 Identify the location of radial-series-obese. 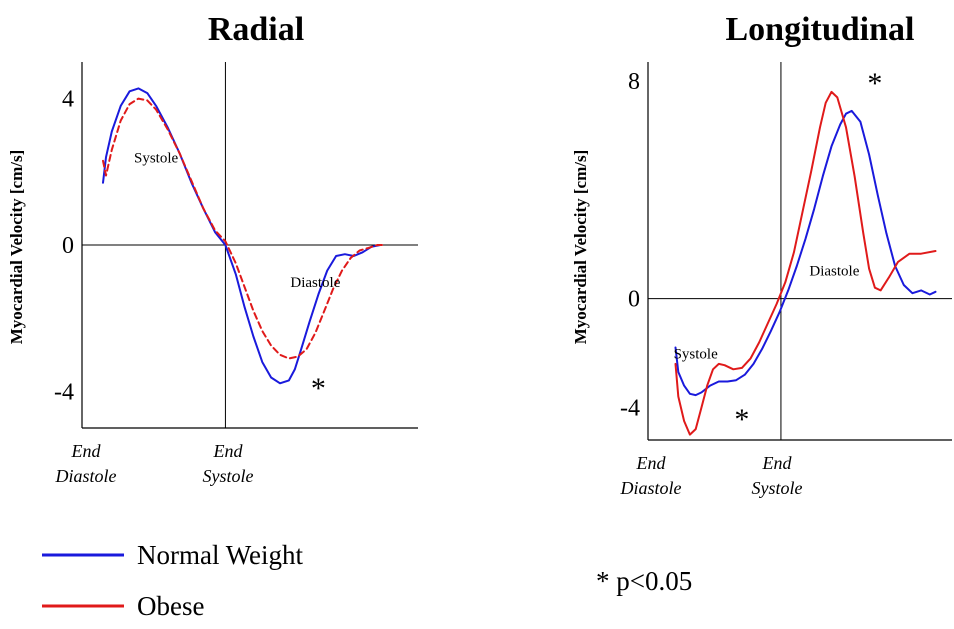
(243, 228).